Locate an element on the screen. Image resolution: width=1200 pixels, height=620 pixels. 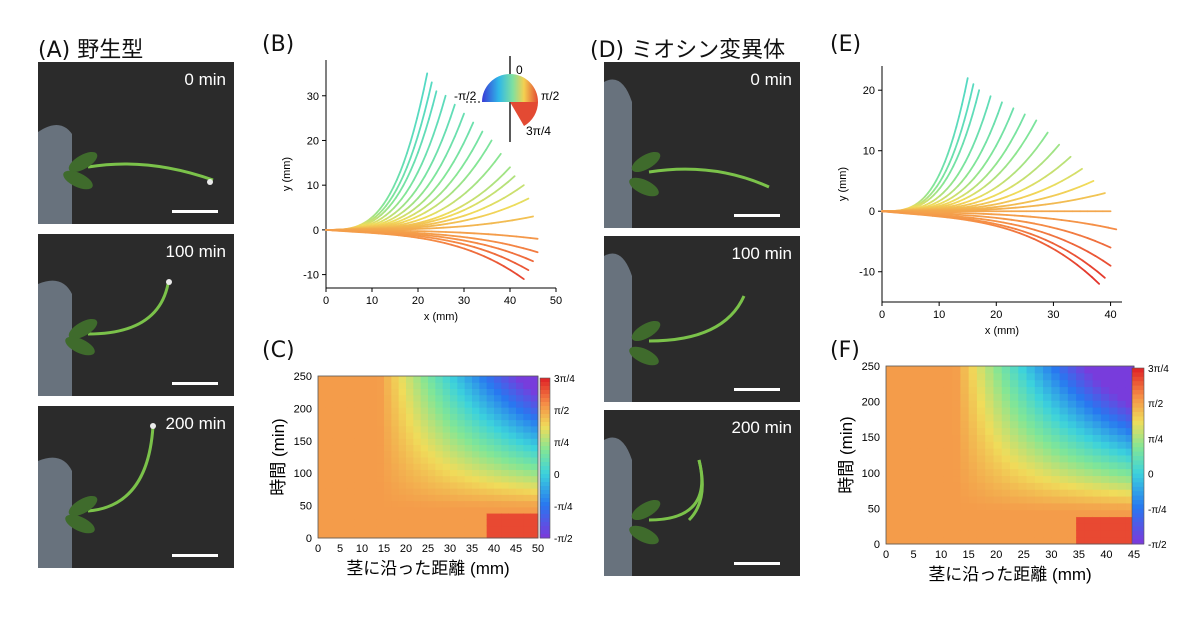
panel-f-label: (F) is located at coordinates (845, 350).